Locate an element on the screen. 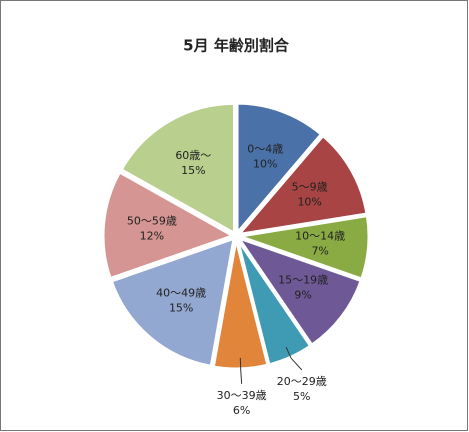 The height and width of the screenshot is (432, 469). value-label: 6% is located at coordinates (241, 410).